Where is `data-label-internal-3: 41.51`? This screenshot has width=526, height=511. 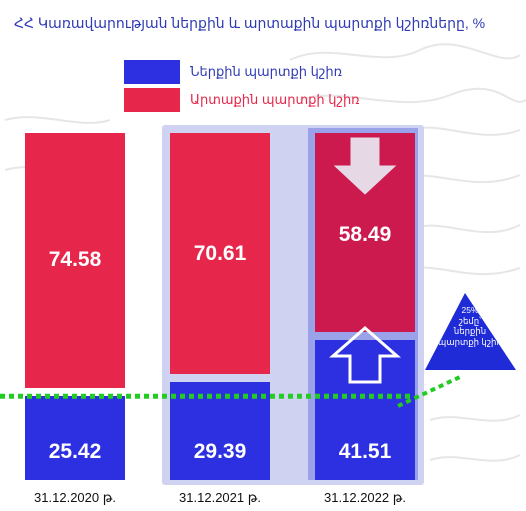 data-label-internal-3: 41.51 is located at coordinates (365, 451).